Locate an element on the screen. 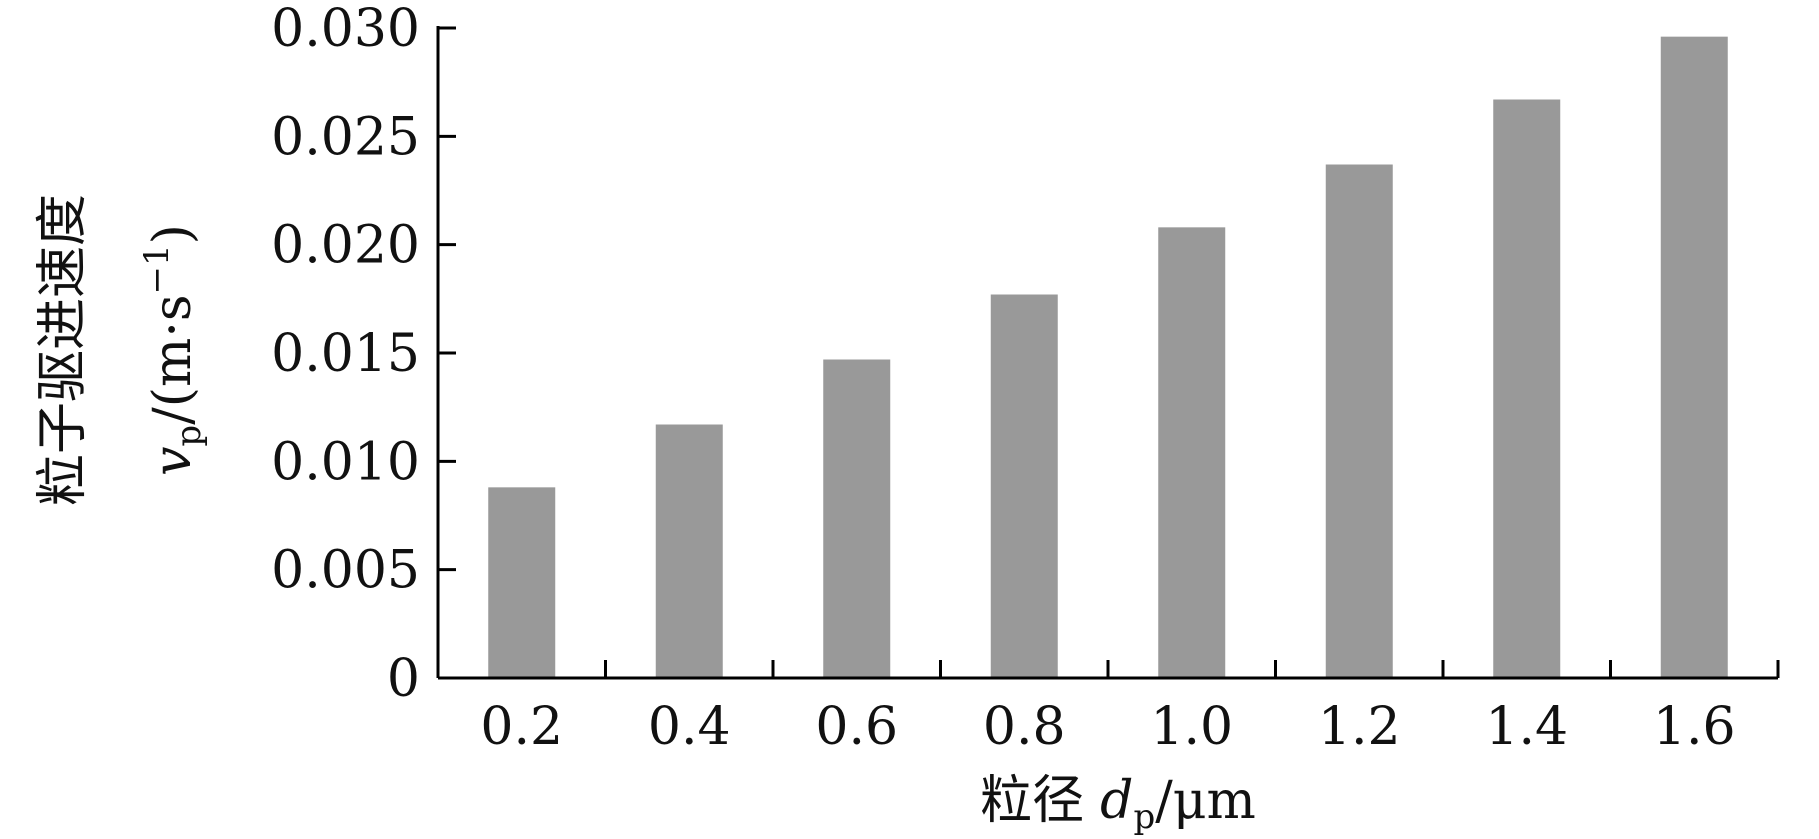  svg-text: 粒子驱进速度 is located at coordinates (63, 350).